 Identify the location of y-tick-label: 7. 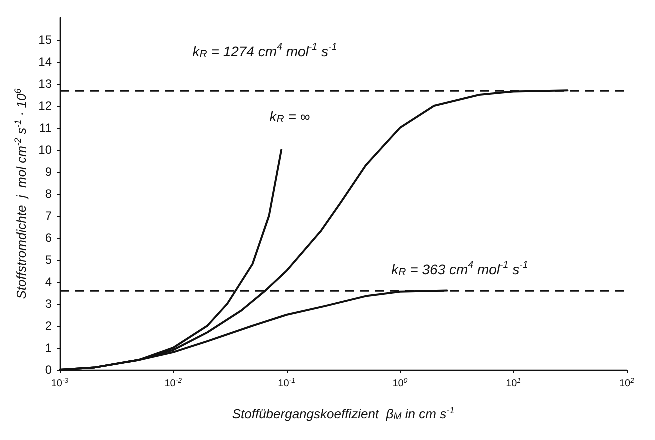
(48, 216).